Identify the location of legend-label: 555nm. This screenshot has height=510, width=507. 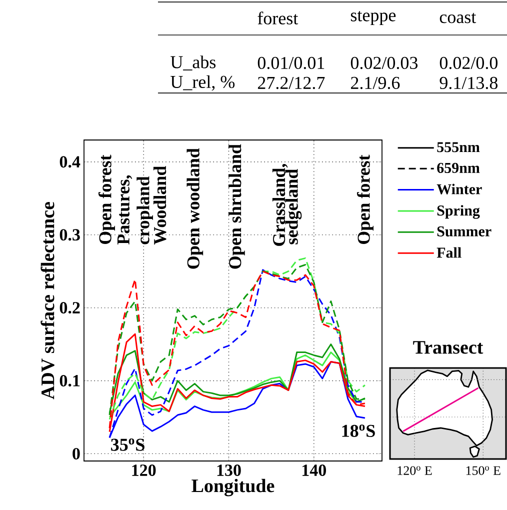
(458, 147).